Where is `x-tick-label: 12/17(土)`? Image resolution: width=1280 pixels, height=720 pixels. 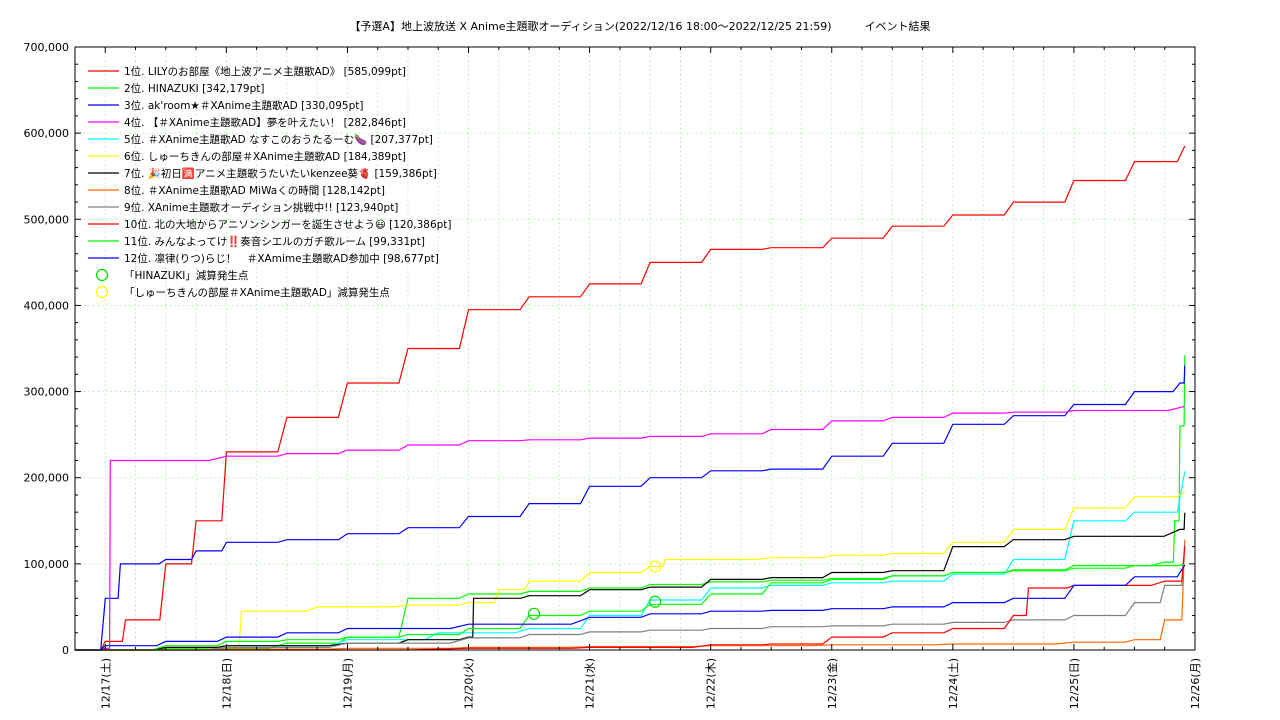 x-tick-label: 12/17(土) is located at coordinates (105, 683).